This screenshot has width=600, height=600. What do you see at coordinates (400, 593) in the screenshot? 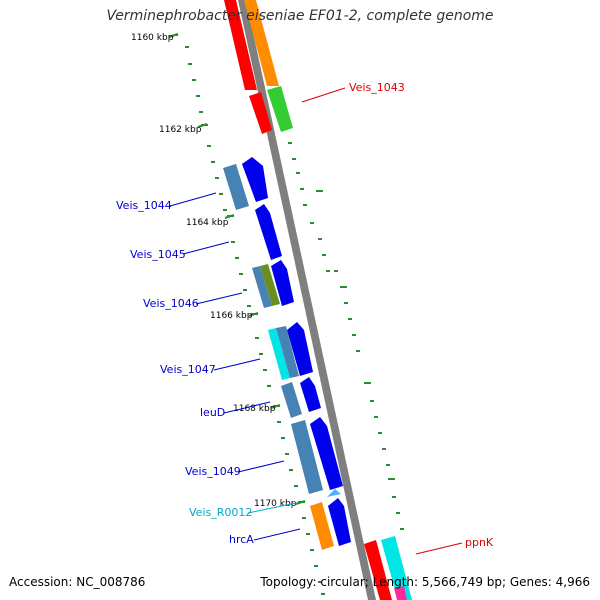
I see `gene-feature-magenta-ppnk` at bounding box center [400, 593].